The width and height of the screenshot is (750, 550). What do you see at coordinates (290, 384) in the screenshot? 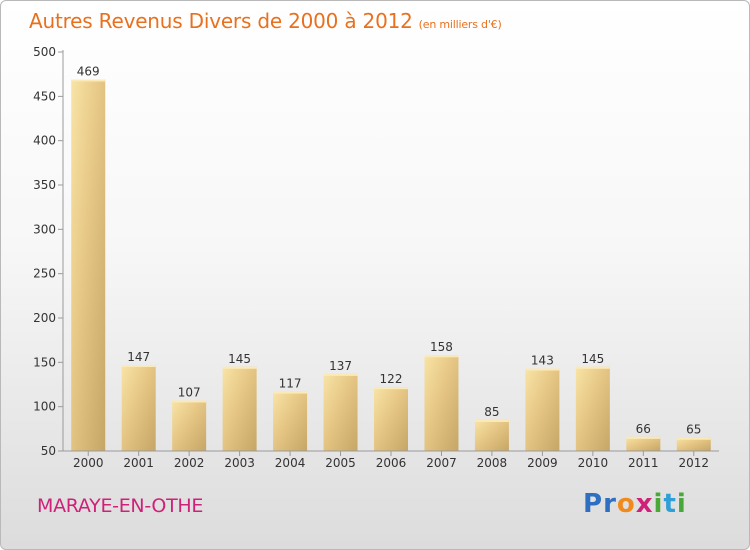
I see `data-label: 117` at bounding box center [290, 384].